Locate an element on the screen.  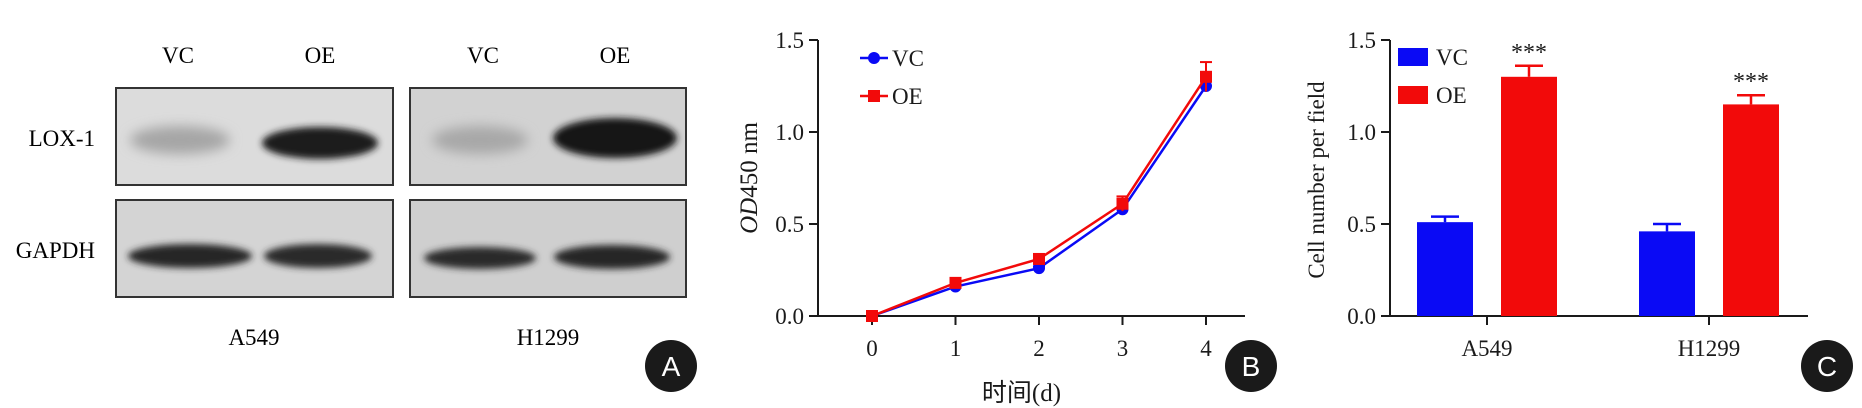
band-gapdh-vc-h1299 is located at coordinates (480, 258).